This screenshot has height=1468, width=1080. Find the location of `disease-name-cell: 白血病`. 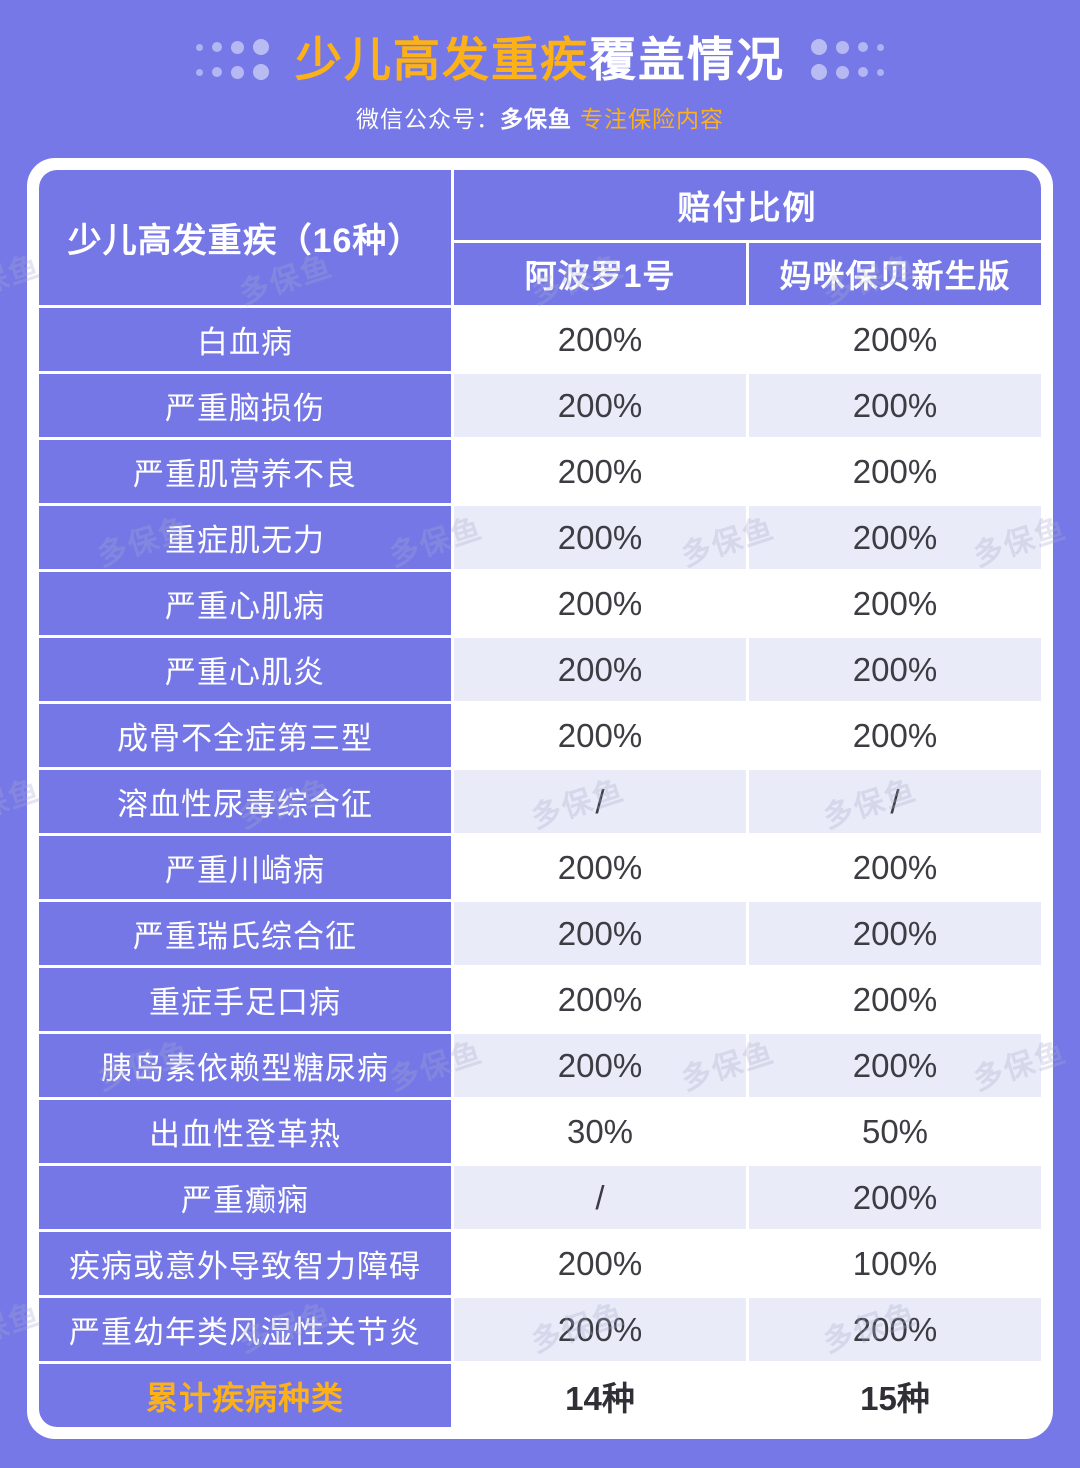

disease-name-cell: 白血病 is located at coordinates (245, 339).